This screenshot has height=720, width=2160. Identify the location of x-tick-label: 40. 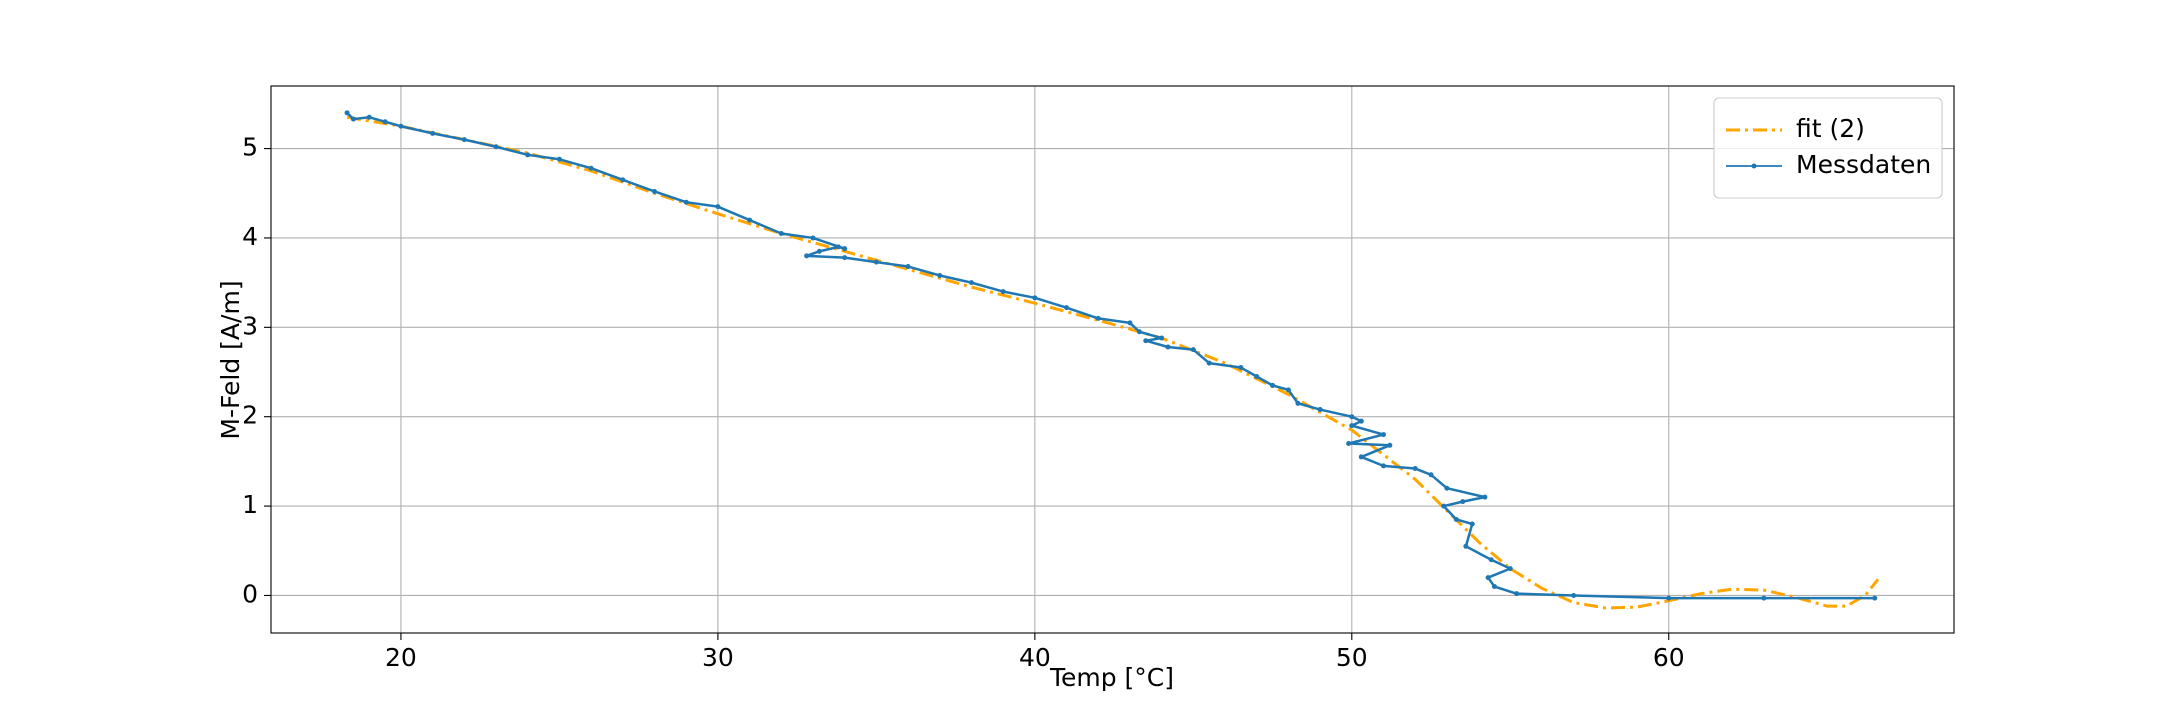
(1035, 657).